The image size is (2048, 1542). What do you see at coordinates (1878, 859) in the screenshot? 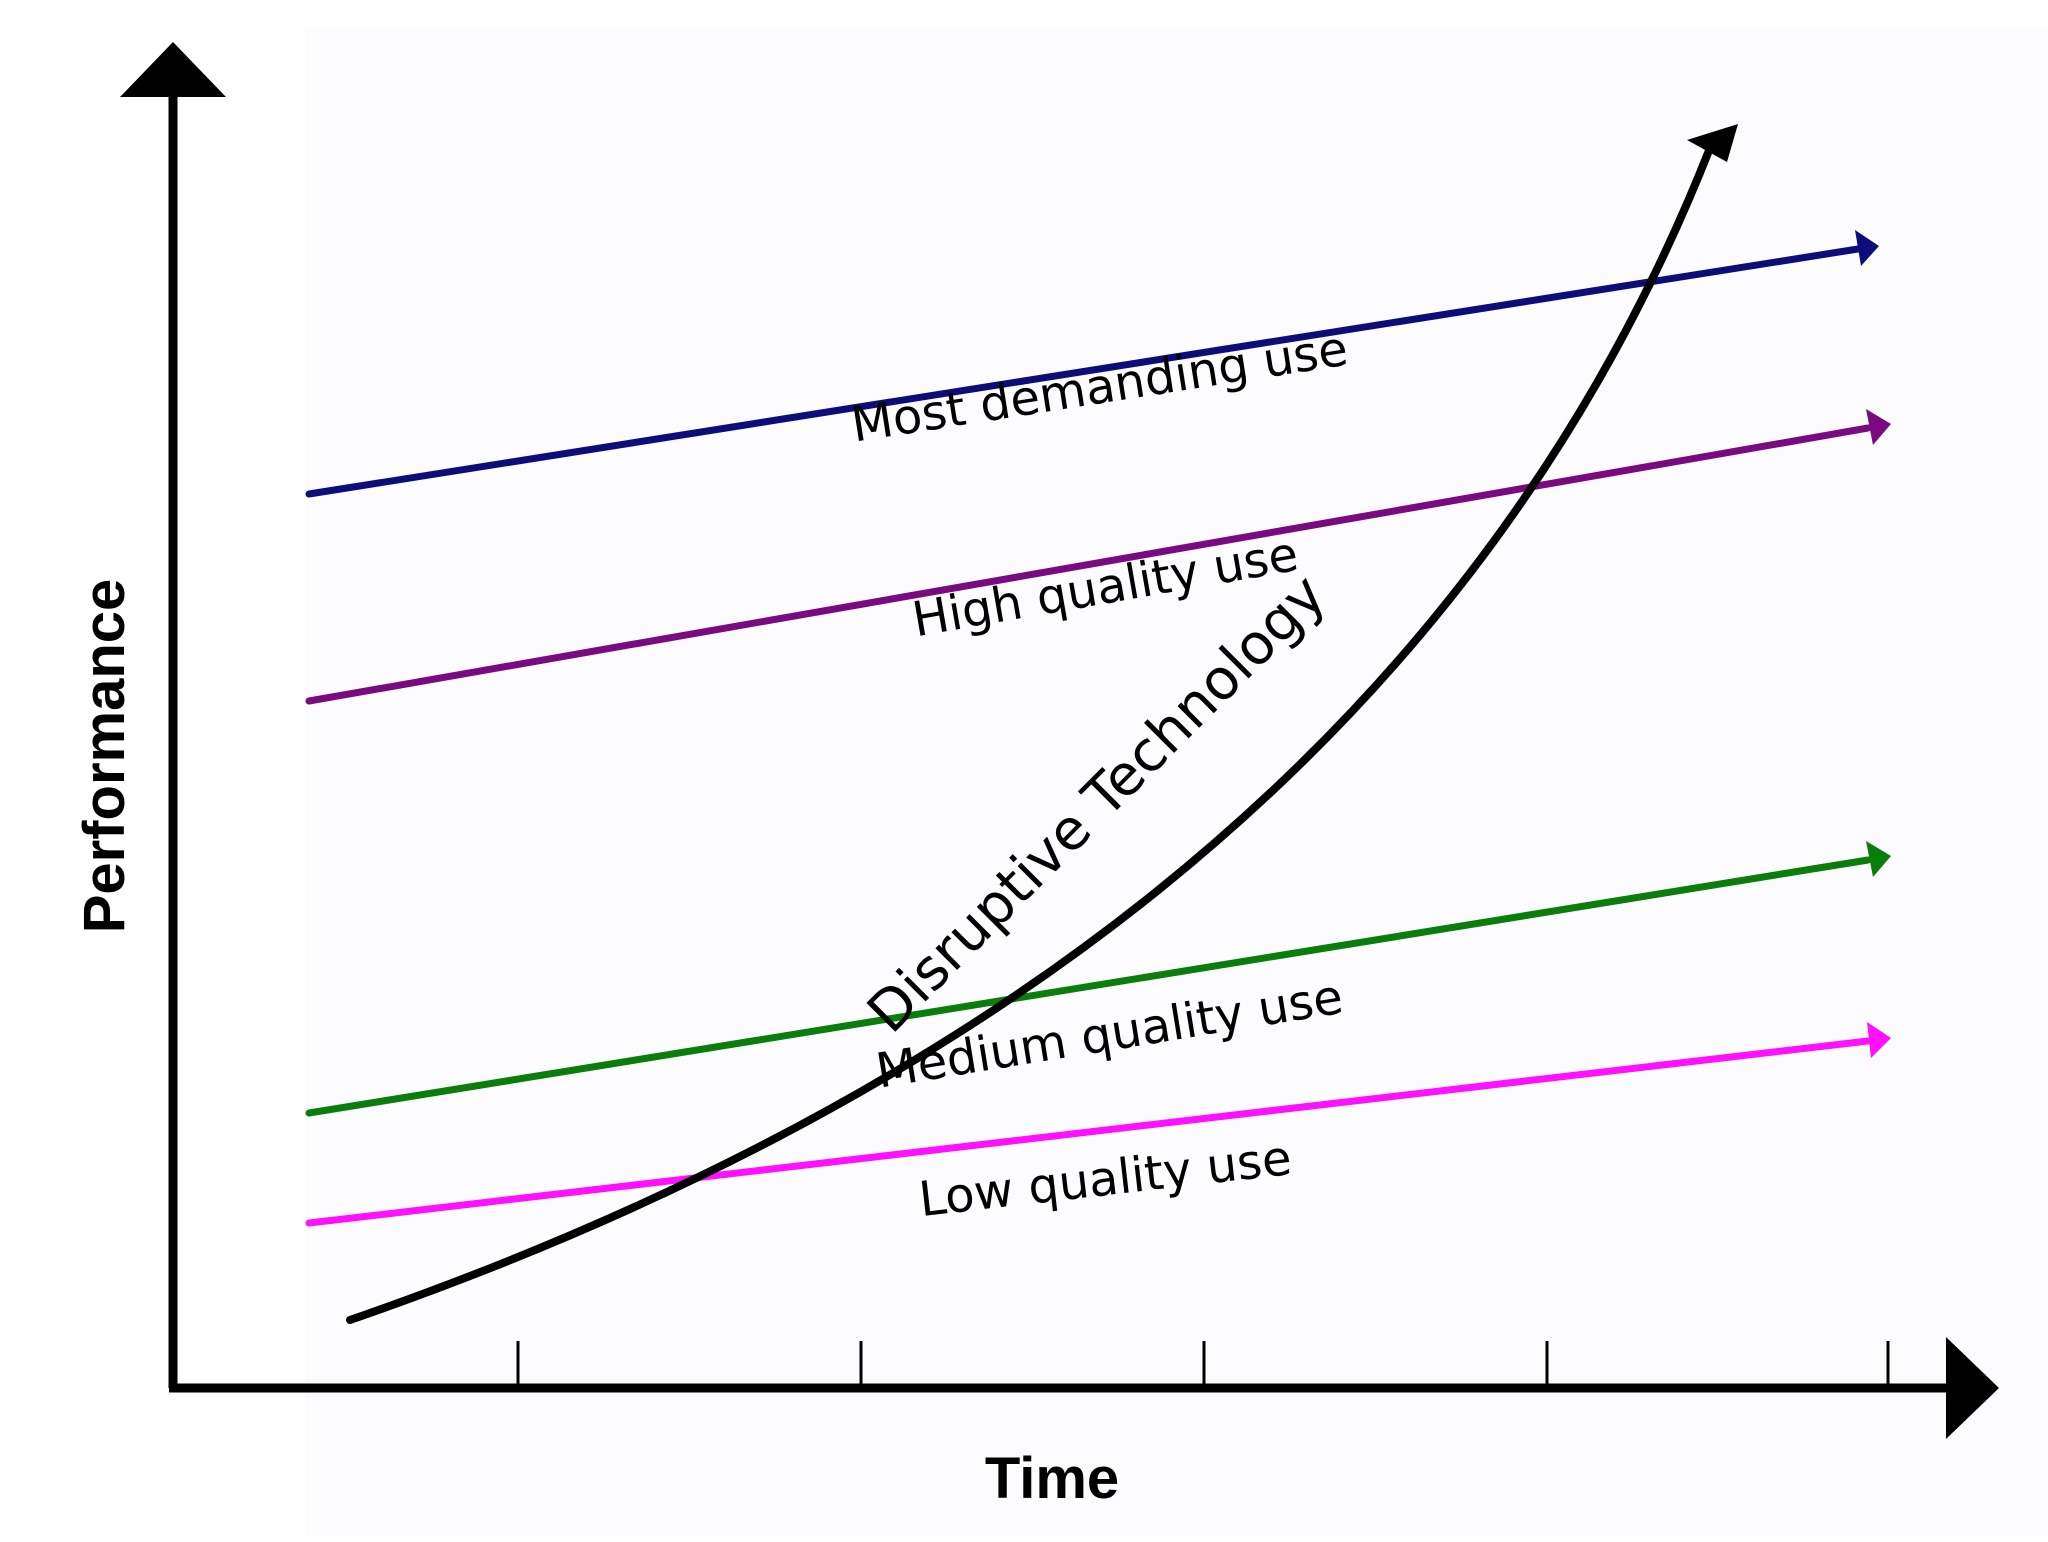
I see `medium-quality-arrowhead` at bounding box center [1878, 859].